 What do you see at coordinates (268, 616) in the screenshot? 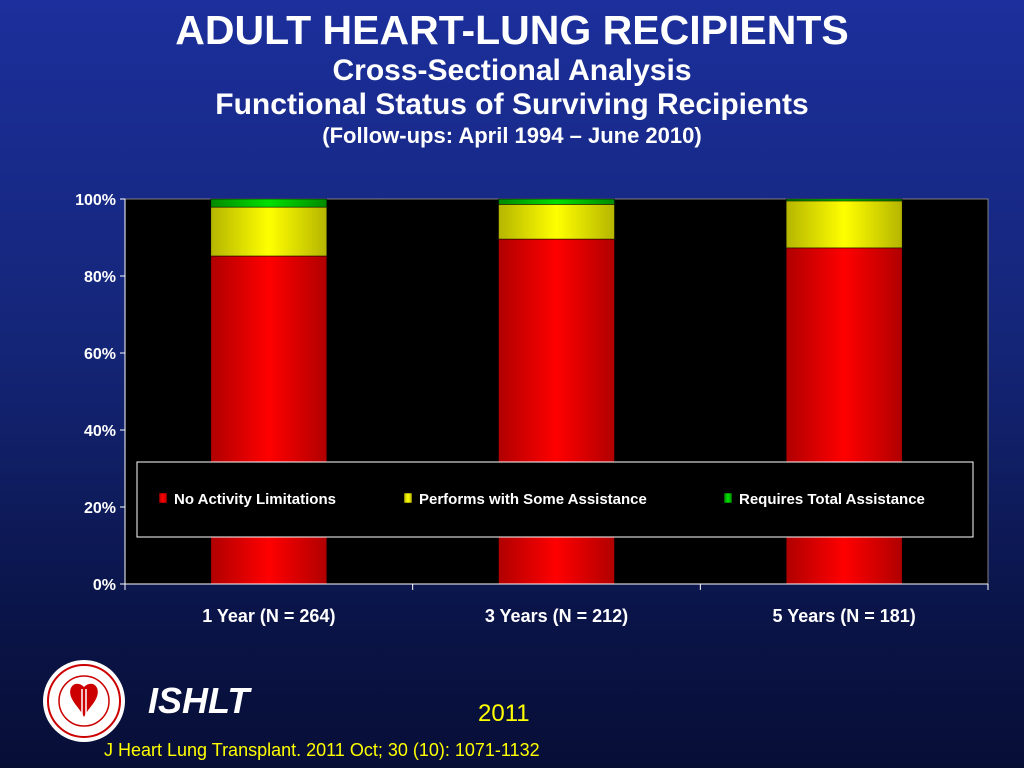
I see `x-category-label: 1 Year (N = 264)` at bounding box center [268, 616].